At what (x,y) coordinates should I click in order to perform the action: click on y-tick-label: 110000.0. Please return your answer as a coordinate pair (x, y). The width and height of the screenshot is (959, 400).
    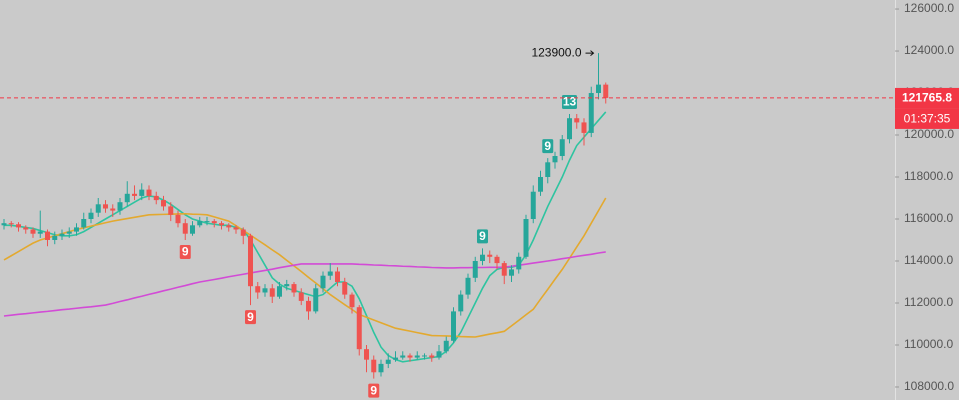
    Looking at the image, I should click on (928, 344).